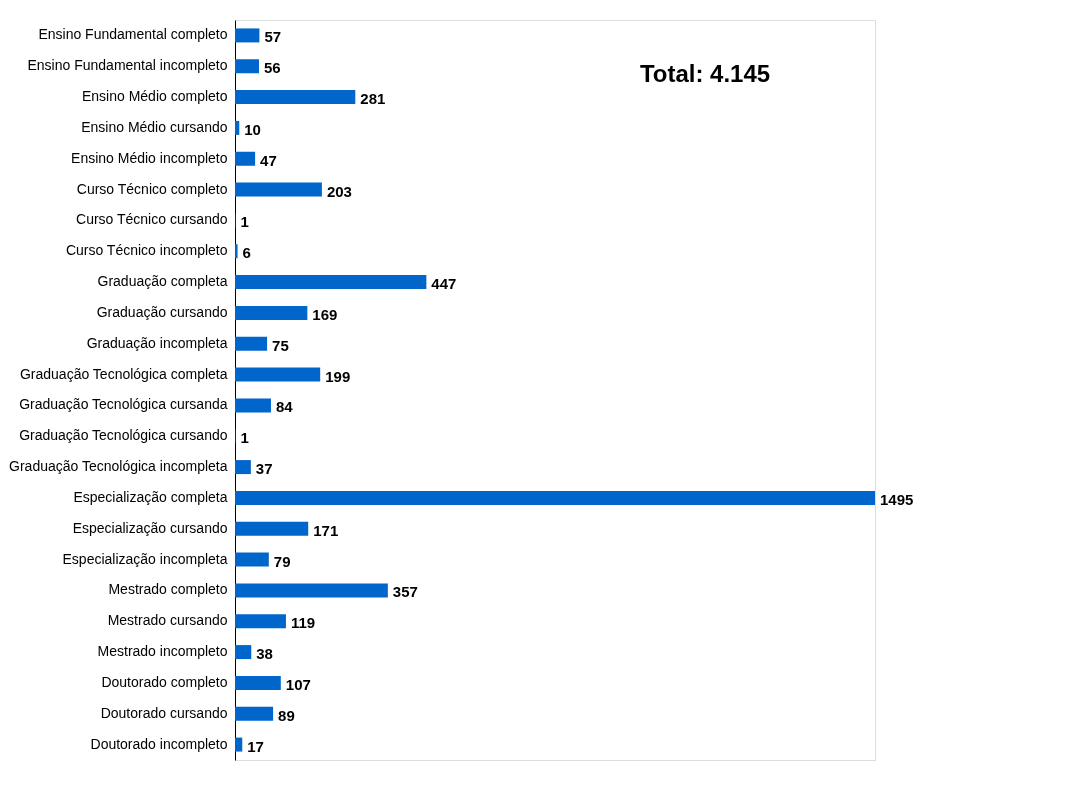  What do you see at coordinates (705, 73) in the screenshot?
I see `annotation: Total: 4.145` at bounding box center [705, 73].